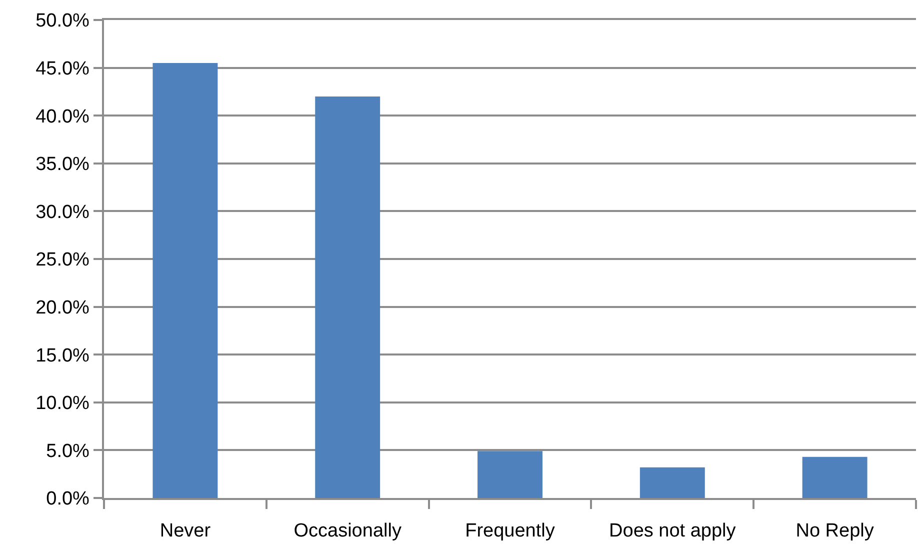  I want to click on y-tick-label: 20.0%, so click(63, 307).